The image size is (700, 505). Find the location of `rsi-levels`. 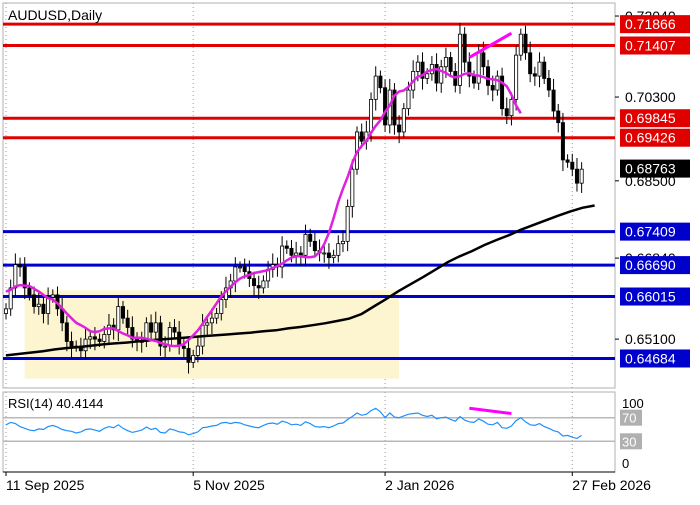

rsi-levels is located at coordinates (309, 429).